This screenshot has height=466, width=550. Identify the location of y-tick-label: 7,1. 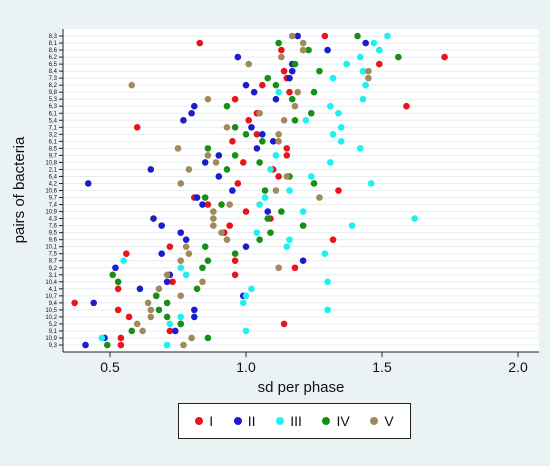
(53, 128).